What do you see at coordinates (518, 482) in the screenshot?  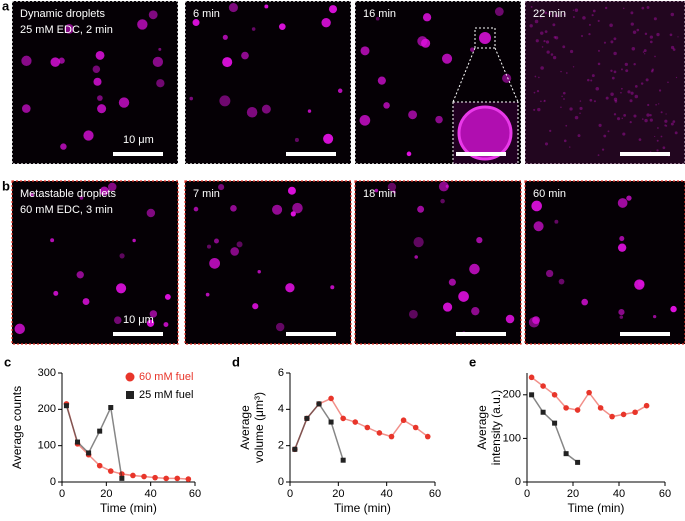 I see `y-tick-label: 0` at bounding box center [518, 482].